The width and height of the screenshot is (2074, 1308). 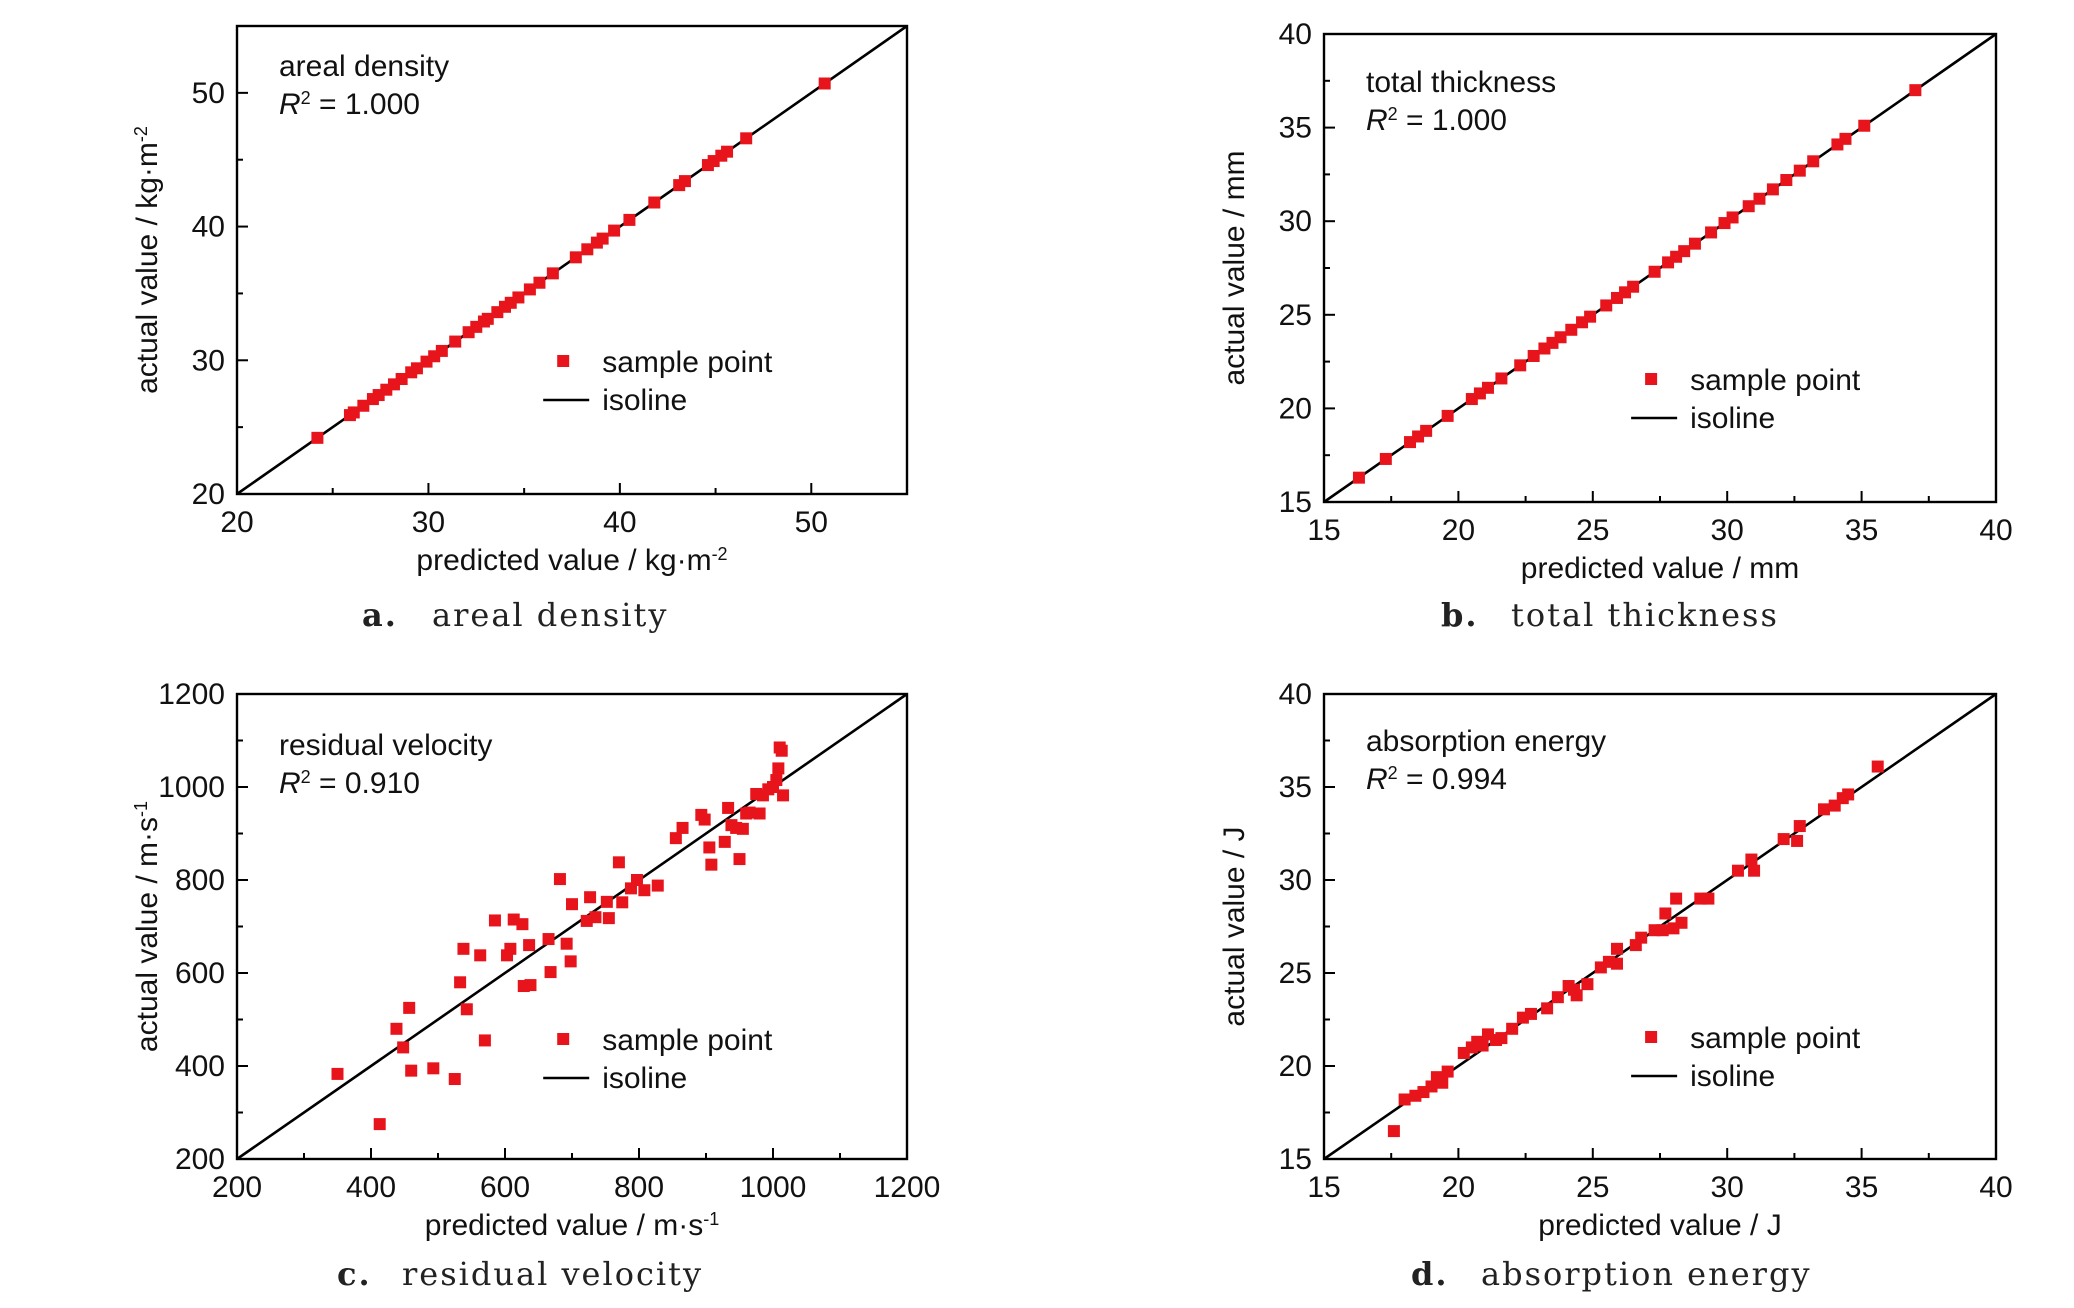 I want to click on y-tick-label: 20, so click(x=208, y=494).